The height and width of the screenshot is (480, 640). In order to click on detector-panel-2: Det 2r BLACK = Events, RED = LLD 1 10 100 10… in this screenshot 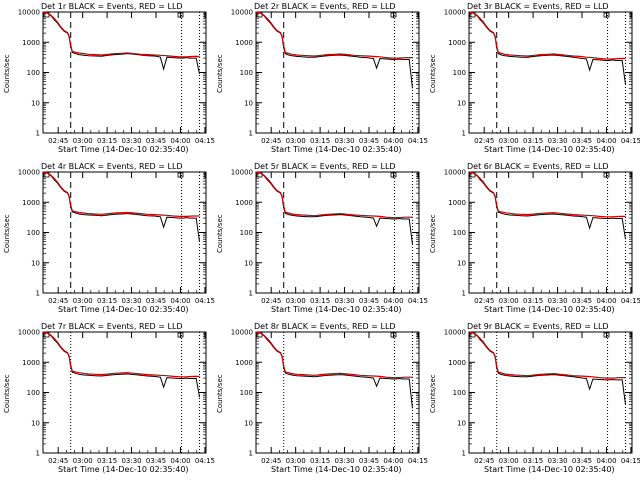, I will do `click(320, 80)`.